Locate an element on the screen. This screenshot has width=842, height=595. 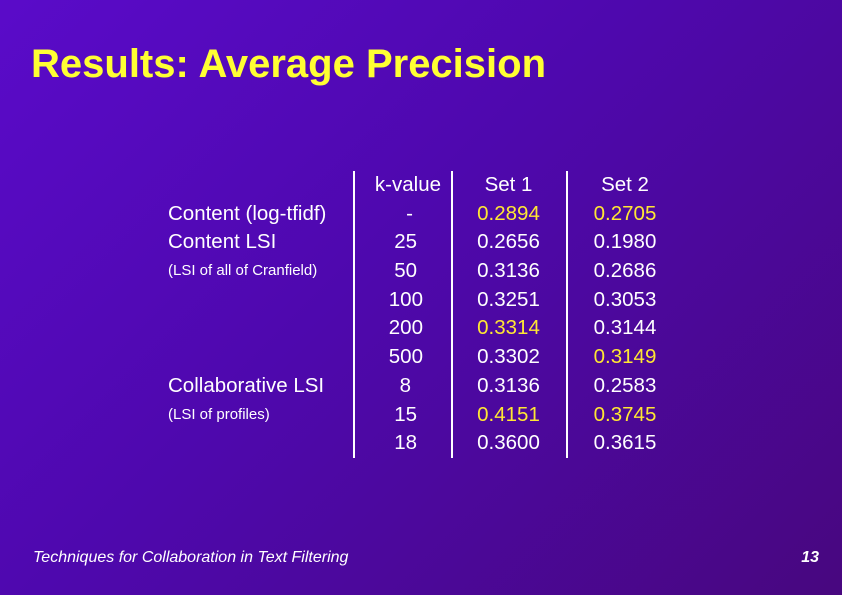
set1-cell: 0.2656 is located at coordinates (508, 242).